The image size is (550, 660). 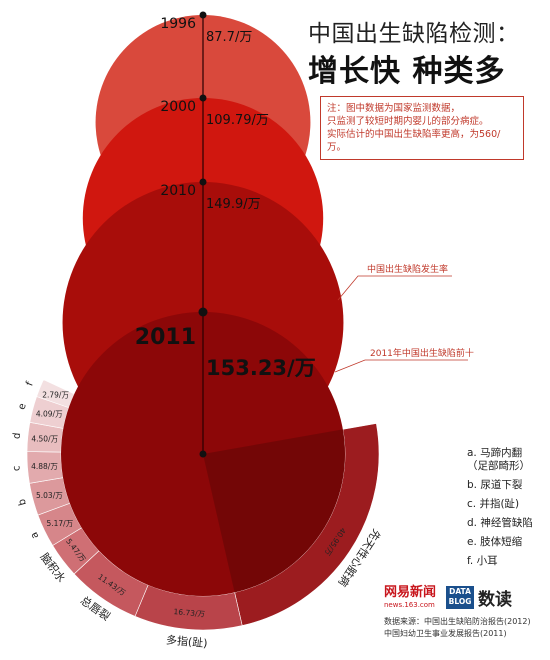 What do you see at coordinates (187, 642) in the screenshot?
I see `ring-category-1: 多指(趾)` at bounding box center [187, 642].